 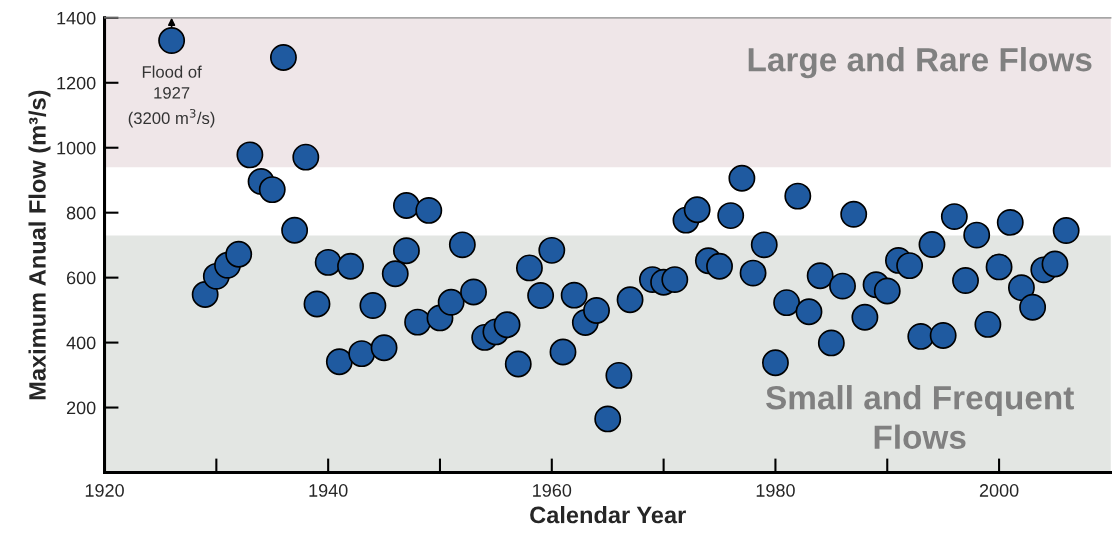 What do you see at coordinates (76, 148) in the screenshot?
I see `y-tick-label: 1000` at bounding box center [76, 148].